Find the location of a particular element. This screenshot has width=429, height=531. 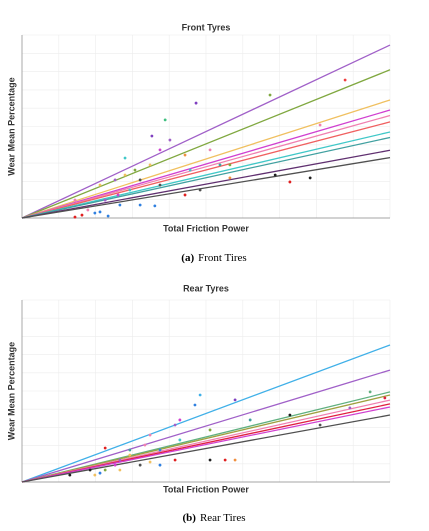

caption-label: (a) is located at coordinates (187, 258).